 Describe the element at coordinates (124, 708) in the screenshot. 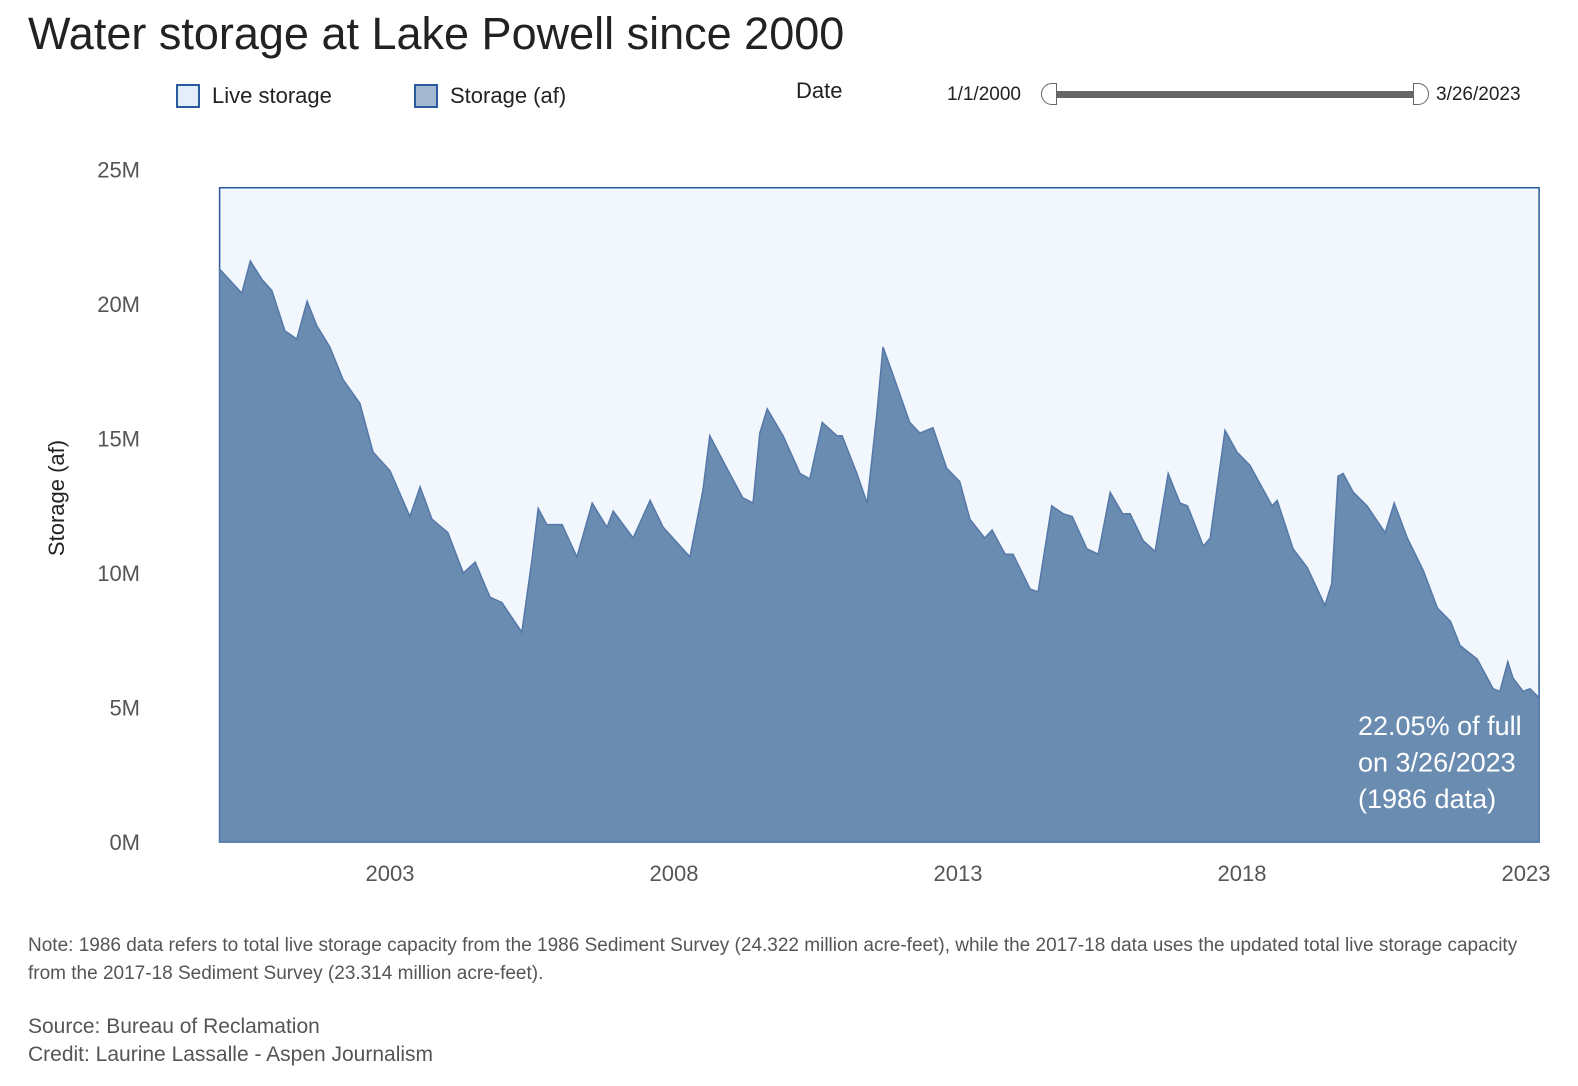

I see `y-tick-label: 5M` at that location.